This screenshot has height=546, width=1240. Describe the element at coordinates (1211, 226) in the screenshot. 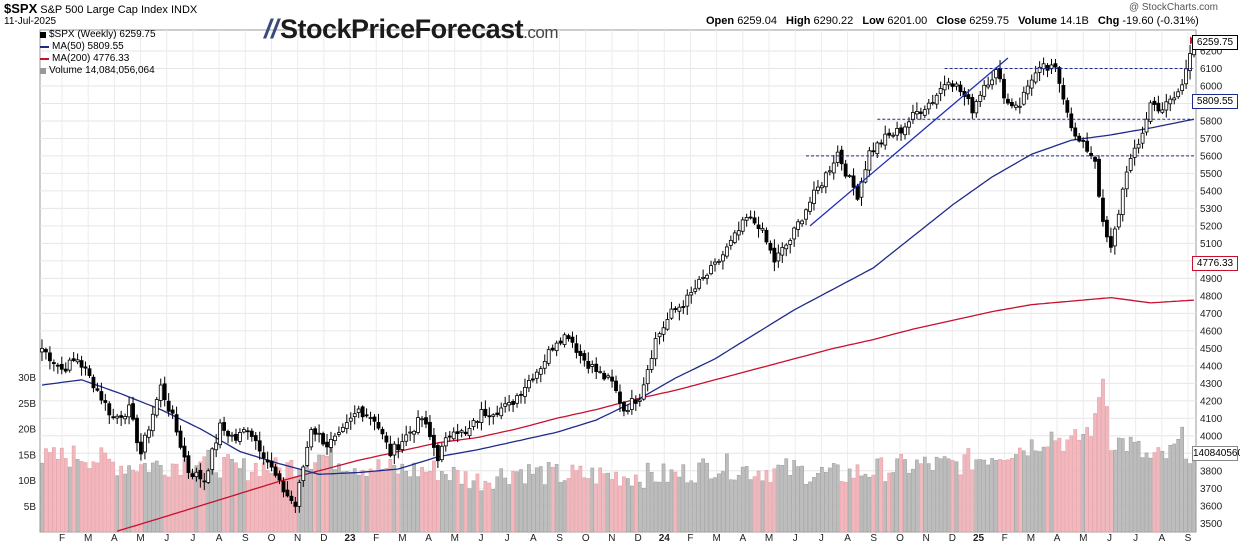

I see `price-tick-label: 5200` at that location.